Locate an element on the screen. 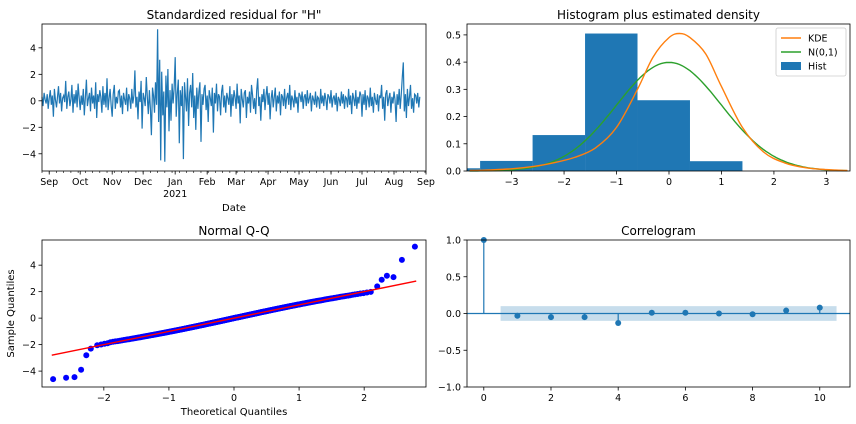 Image resolution: width=856 pixels, height=424 pixels. x-tick-label: Aug is located at coordinates (394, 182).